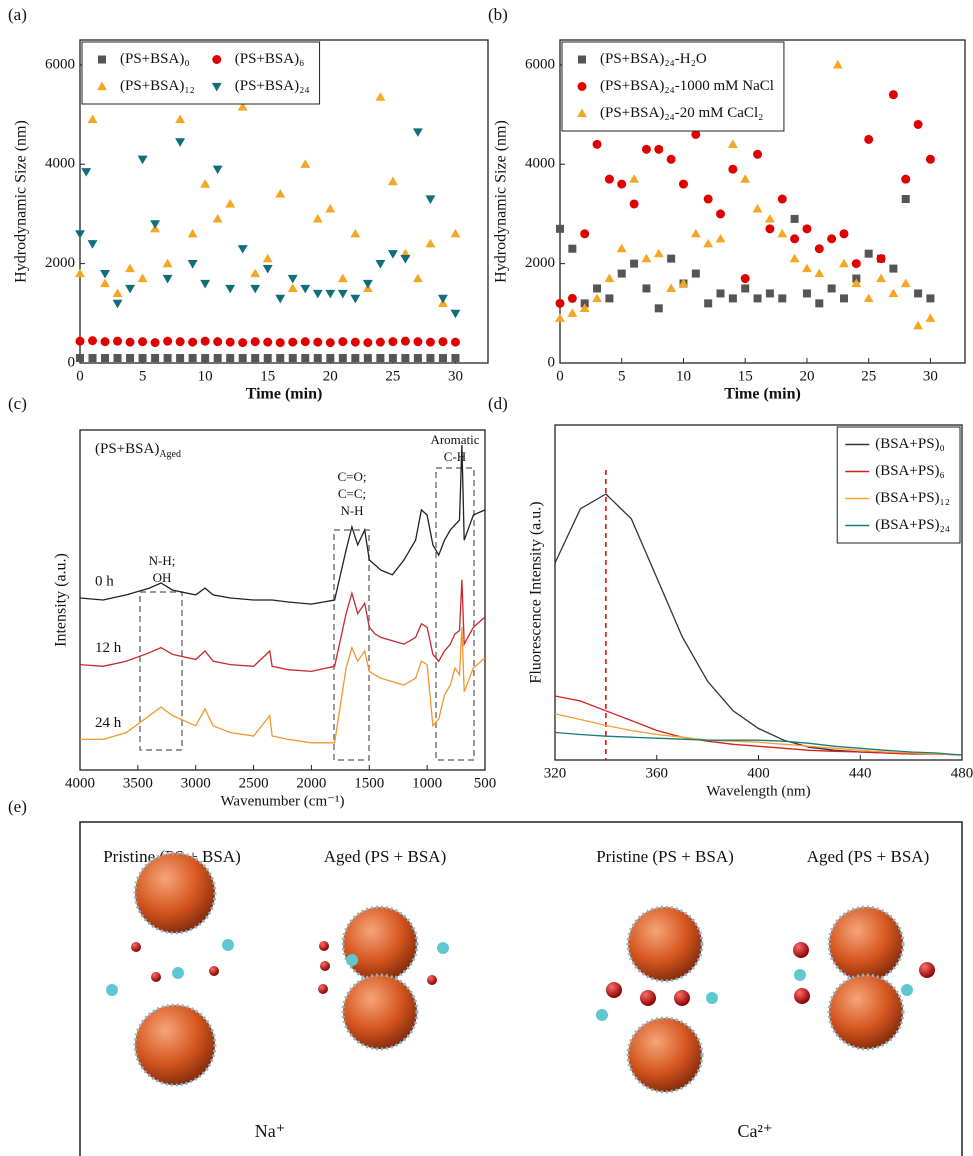  I want to click on x-tick-label: 25, so click(392, 376).